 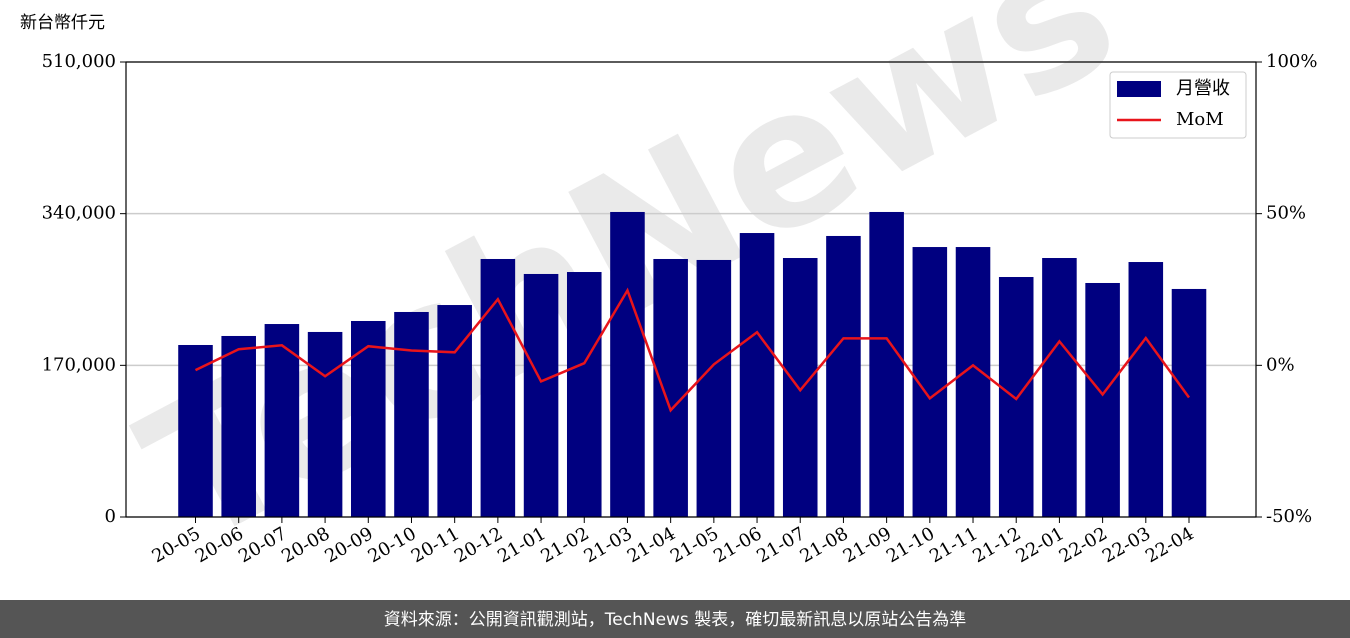 I want to click on x-tick-label: 20-09, so click(x=348, y=545).